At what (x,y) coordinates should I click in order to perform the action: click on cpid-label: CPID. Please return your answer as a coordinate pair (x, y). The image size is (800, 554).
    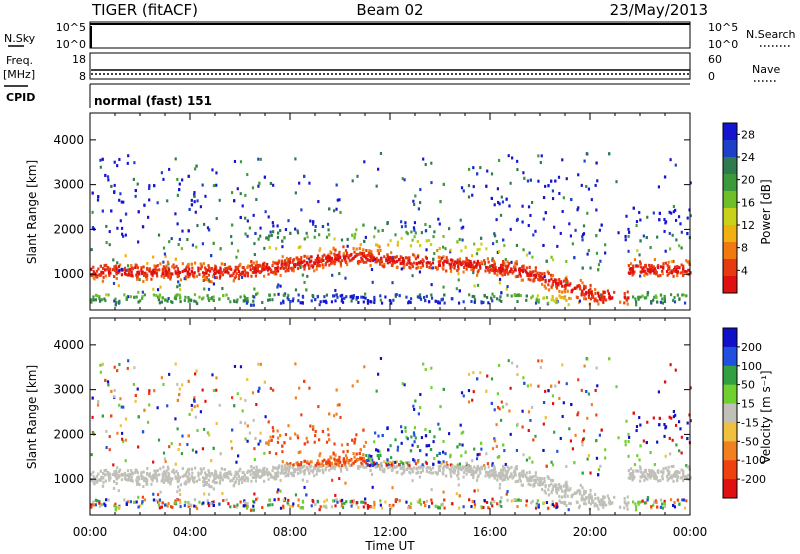
    Looking at the image, I should click on (20, 97).